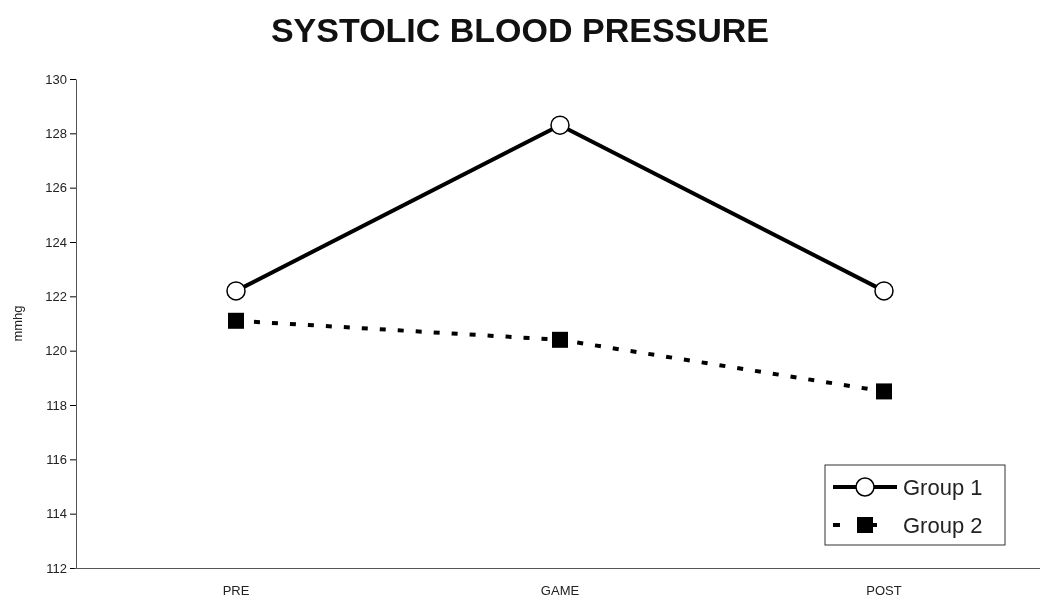  Describe the element at coordinates (56, 459) in the screenshot. I see `y-tick-label: 116` at that location.